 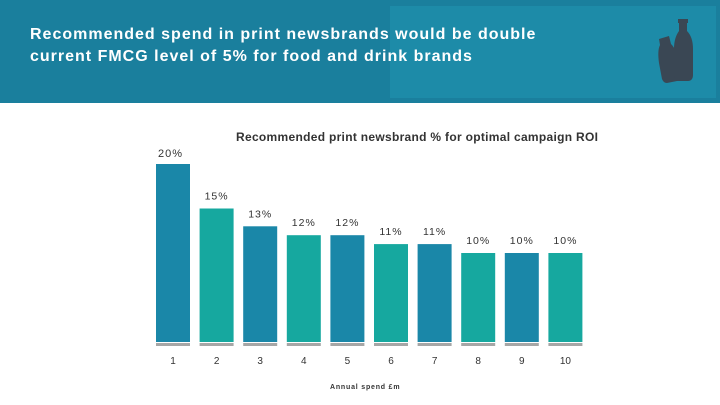 What do you see at coordinates (347, 223) in the screenshot?
I see `data-label-5: 12%` at bounding box center [347, 223].